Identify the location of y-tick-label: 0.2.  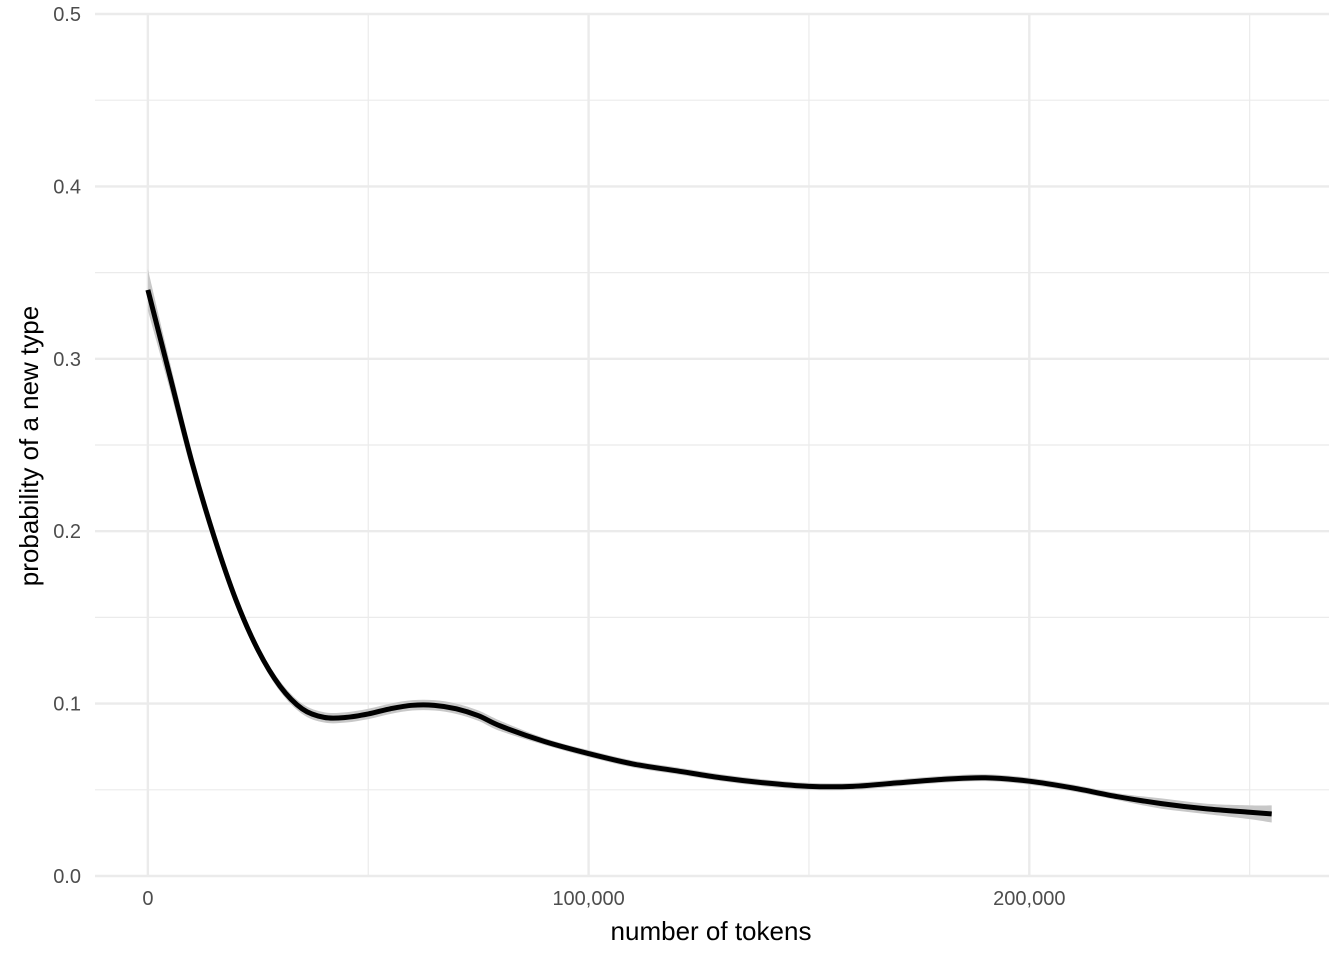
(67, 532).